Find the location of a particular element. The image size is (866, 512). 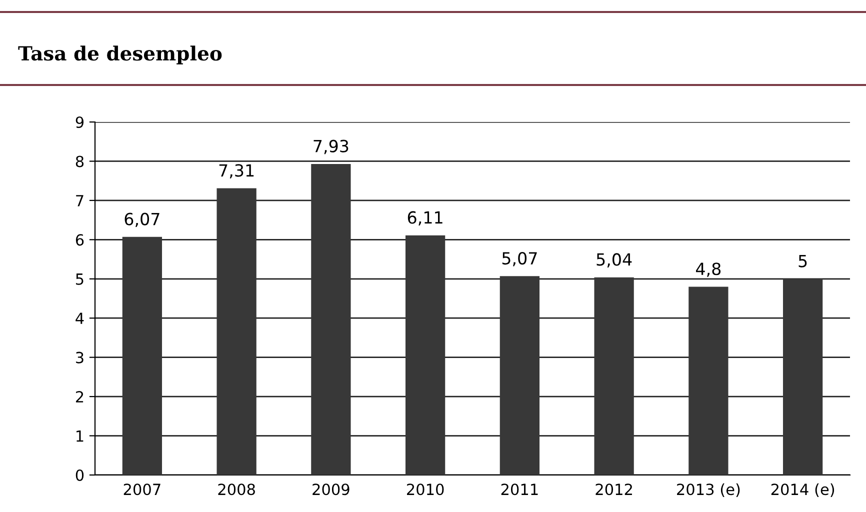

y-tick-label: 0 is located at coordinates (80, 475).